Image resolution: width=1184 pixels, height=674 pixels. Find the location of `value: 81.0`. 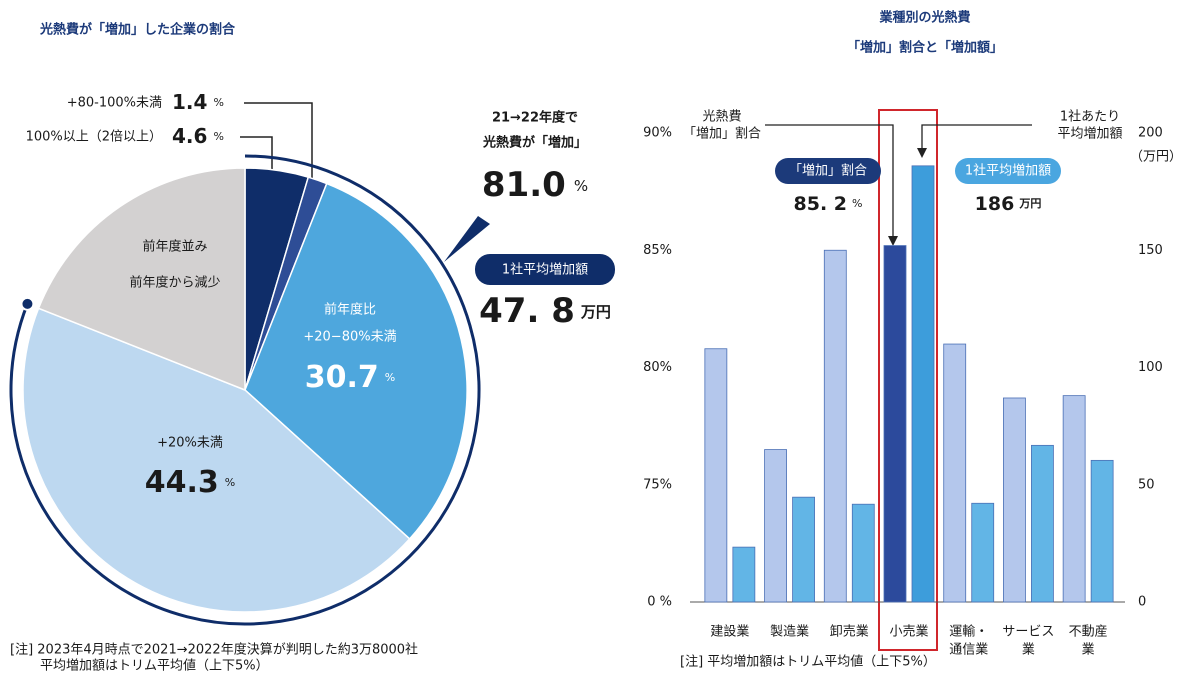

value: 81.0 is located at coordinates (524, 185).